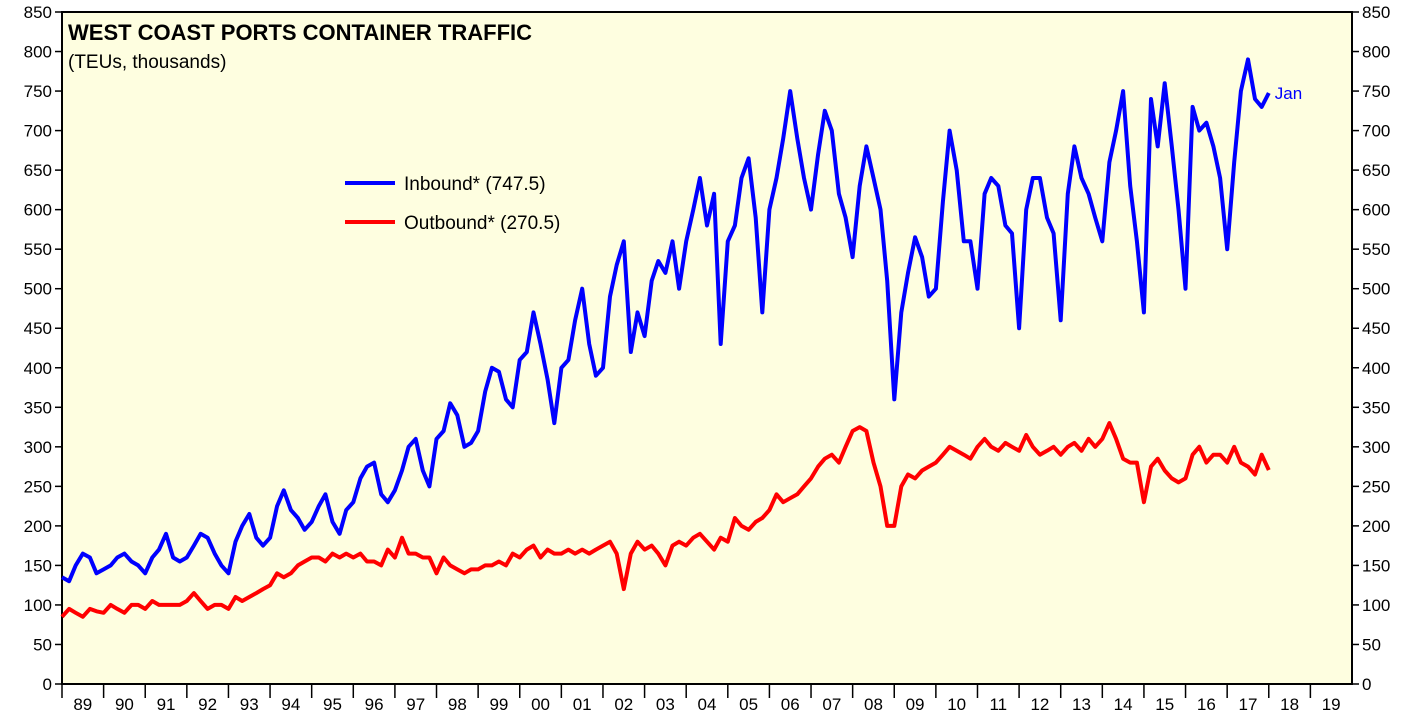 This screenshot has width=1409, height=717. Describe the element at coordinates (623, 704) in the screenshot. I see `x-tick-label: 02` at that location.